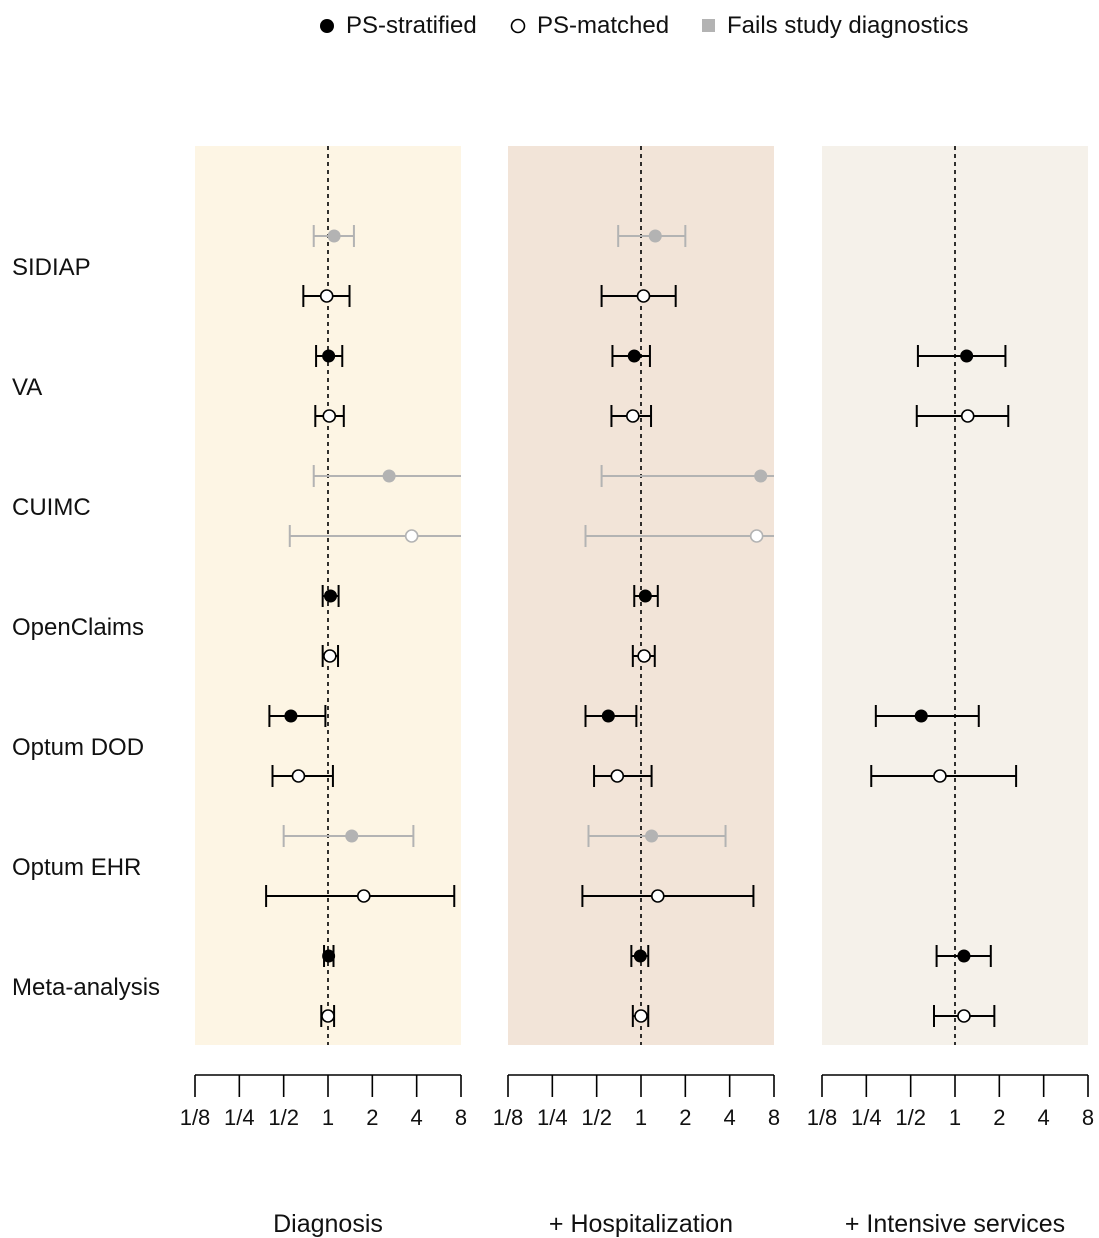 This screenshot has width=1099, height=1238. Describe the element at coordinates (327, 26) in the screenshot. I see `legend-marker-ps-stratified` at that location.